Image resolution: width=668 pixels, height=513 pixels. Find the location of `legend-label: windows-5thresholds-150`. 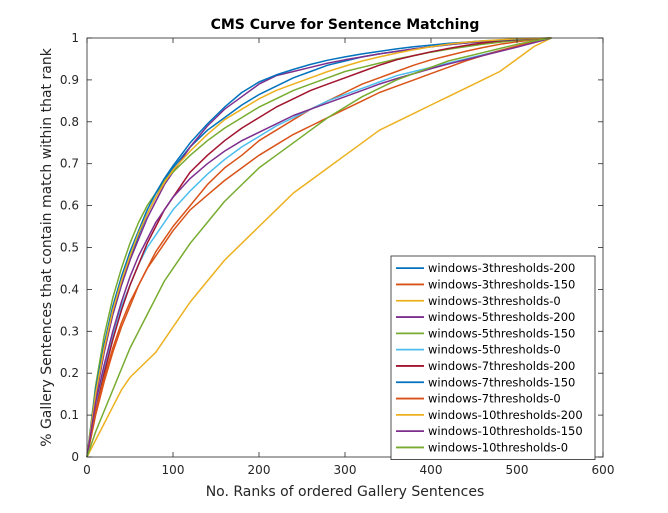

legend-label: windows-5thresholds-150 is located at coordinates (501, 333).